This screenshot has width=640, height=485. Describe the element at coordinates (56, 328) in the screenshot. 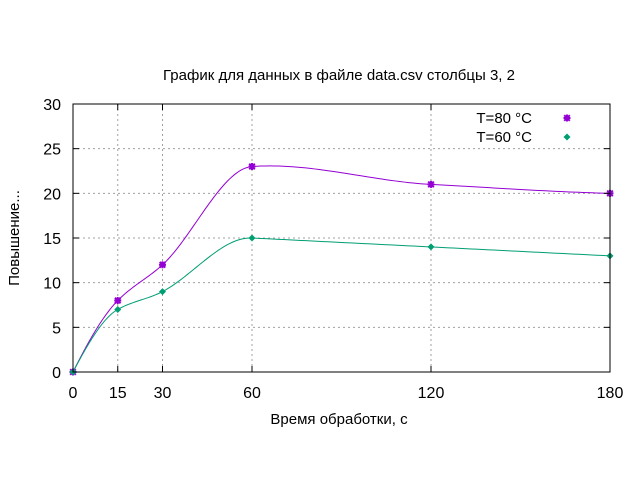

I see `y-tick-label: 5` at that location.